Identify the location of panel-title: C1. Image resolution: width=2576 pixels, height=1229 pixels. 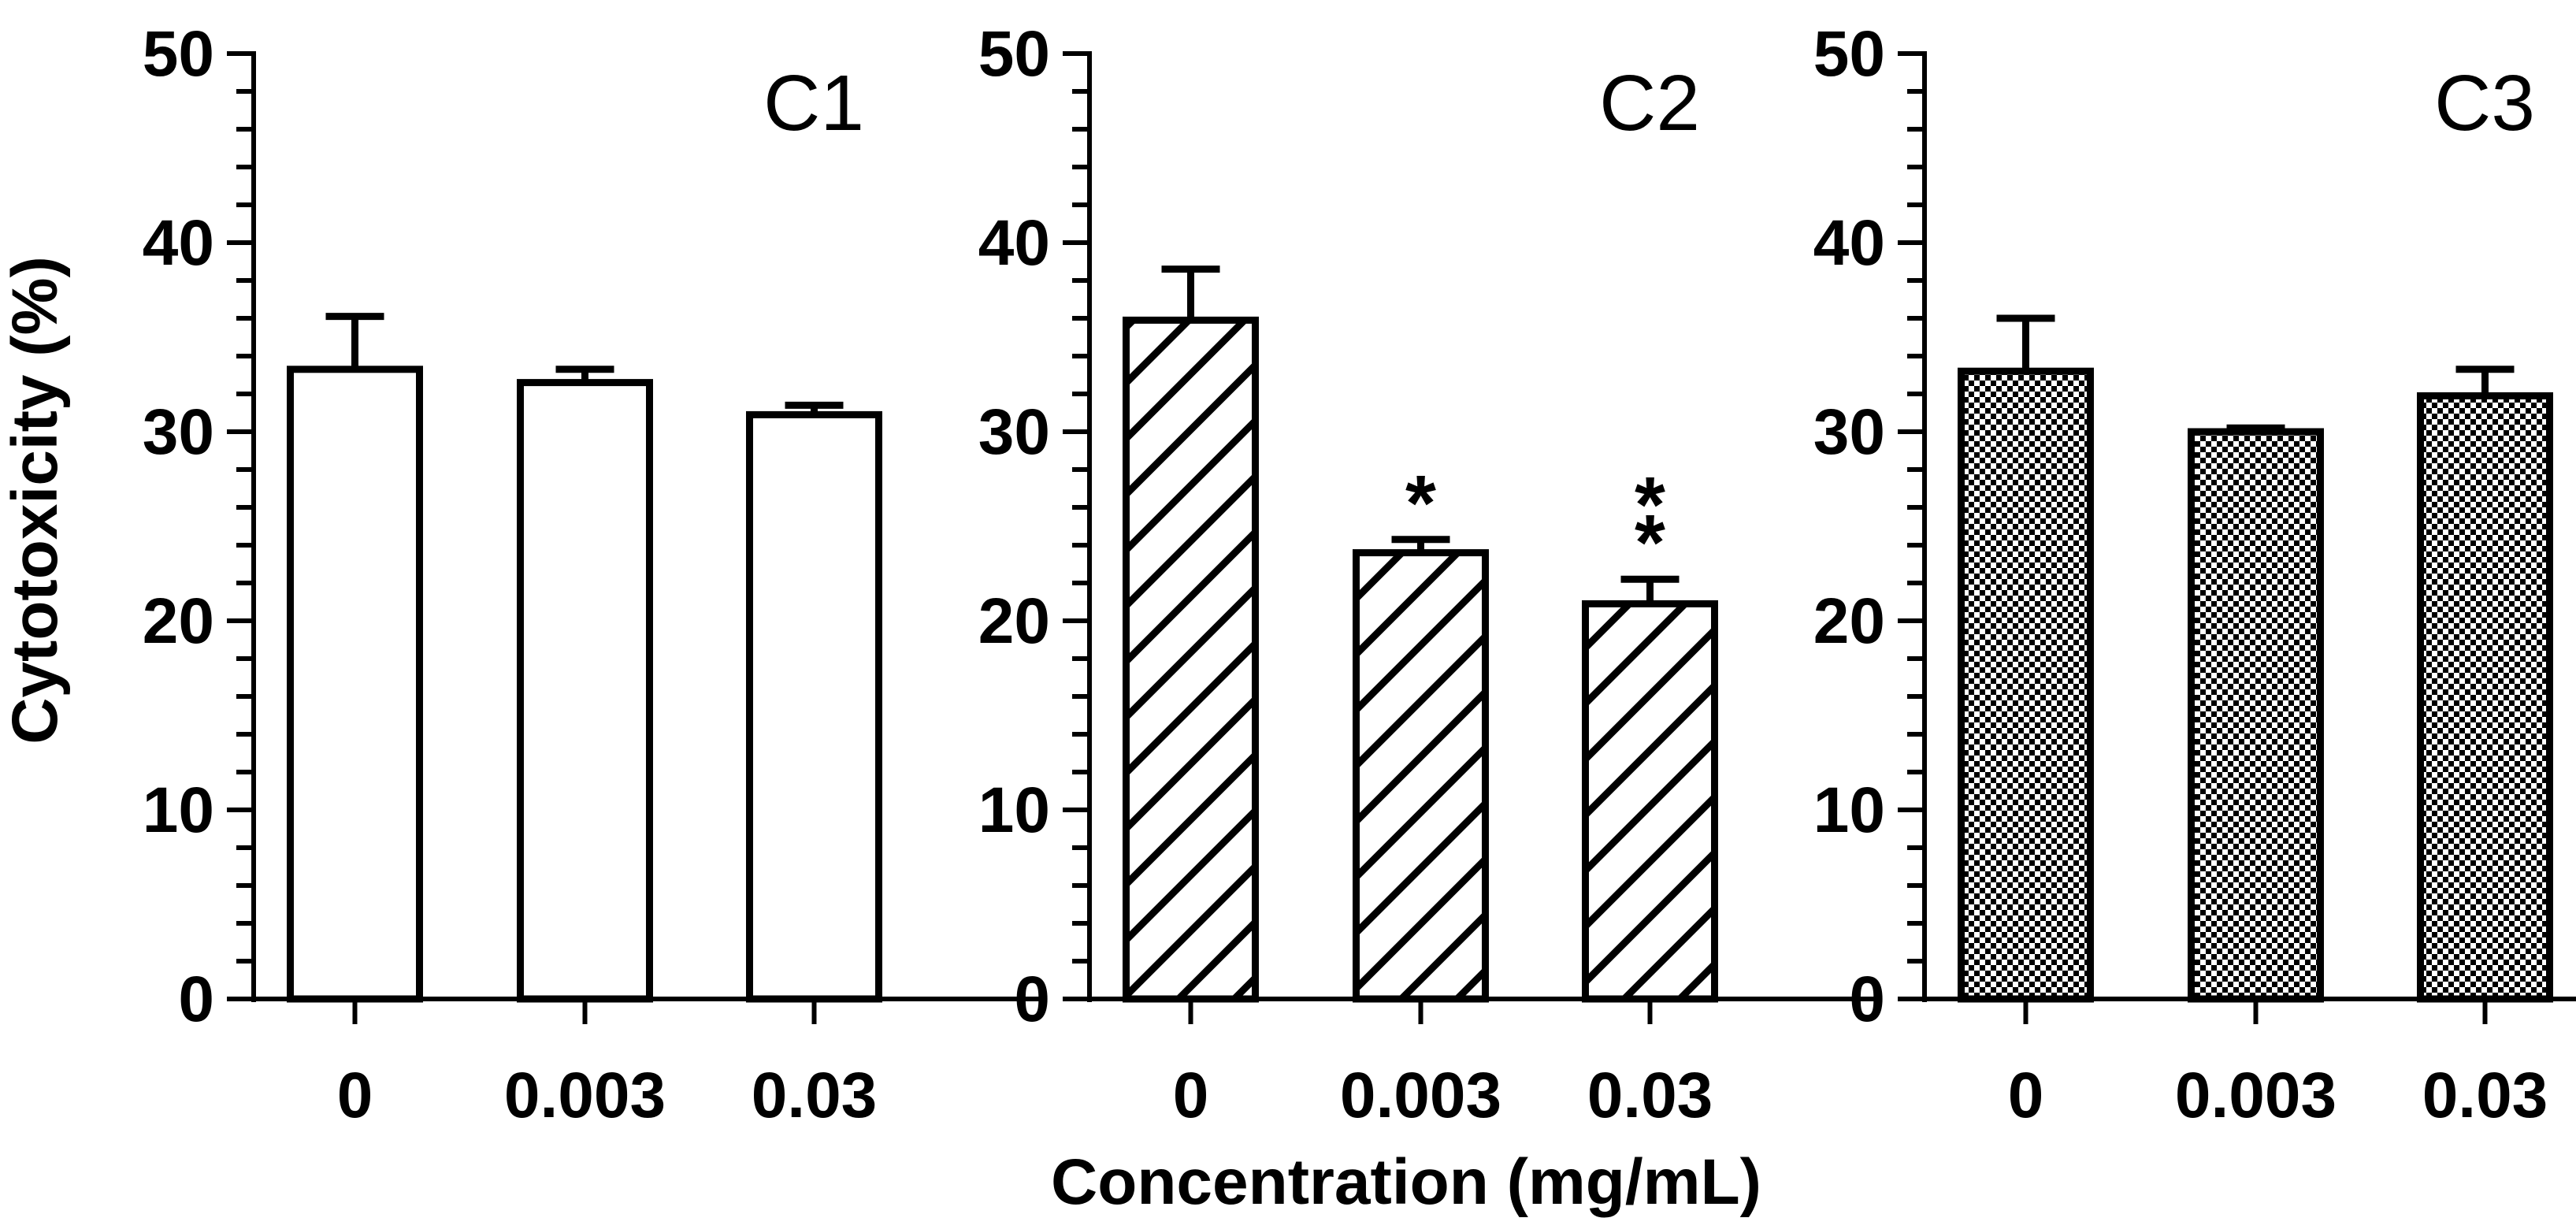
(813, 103).